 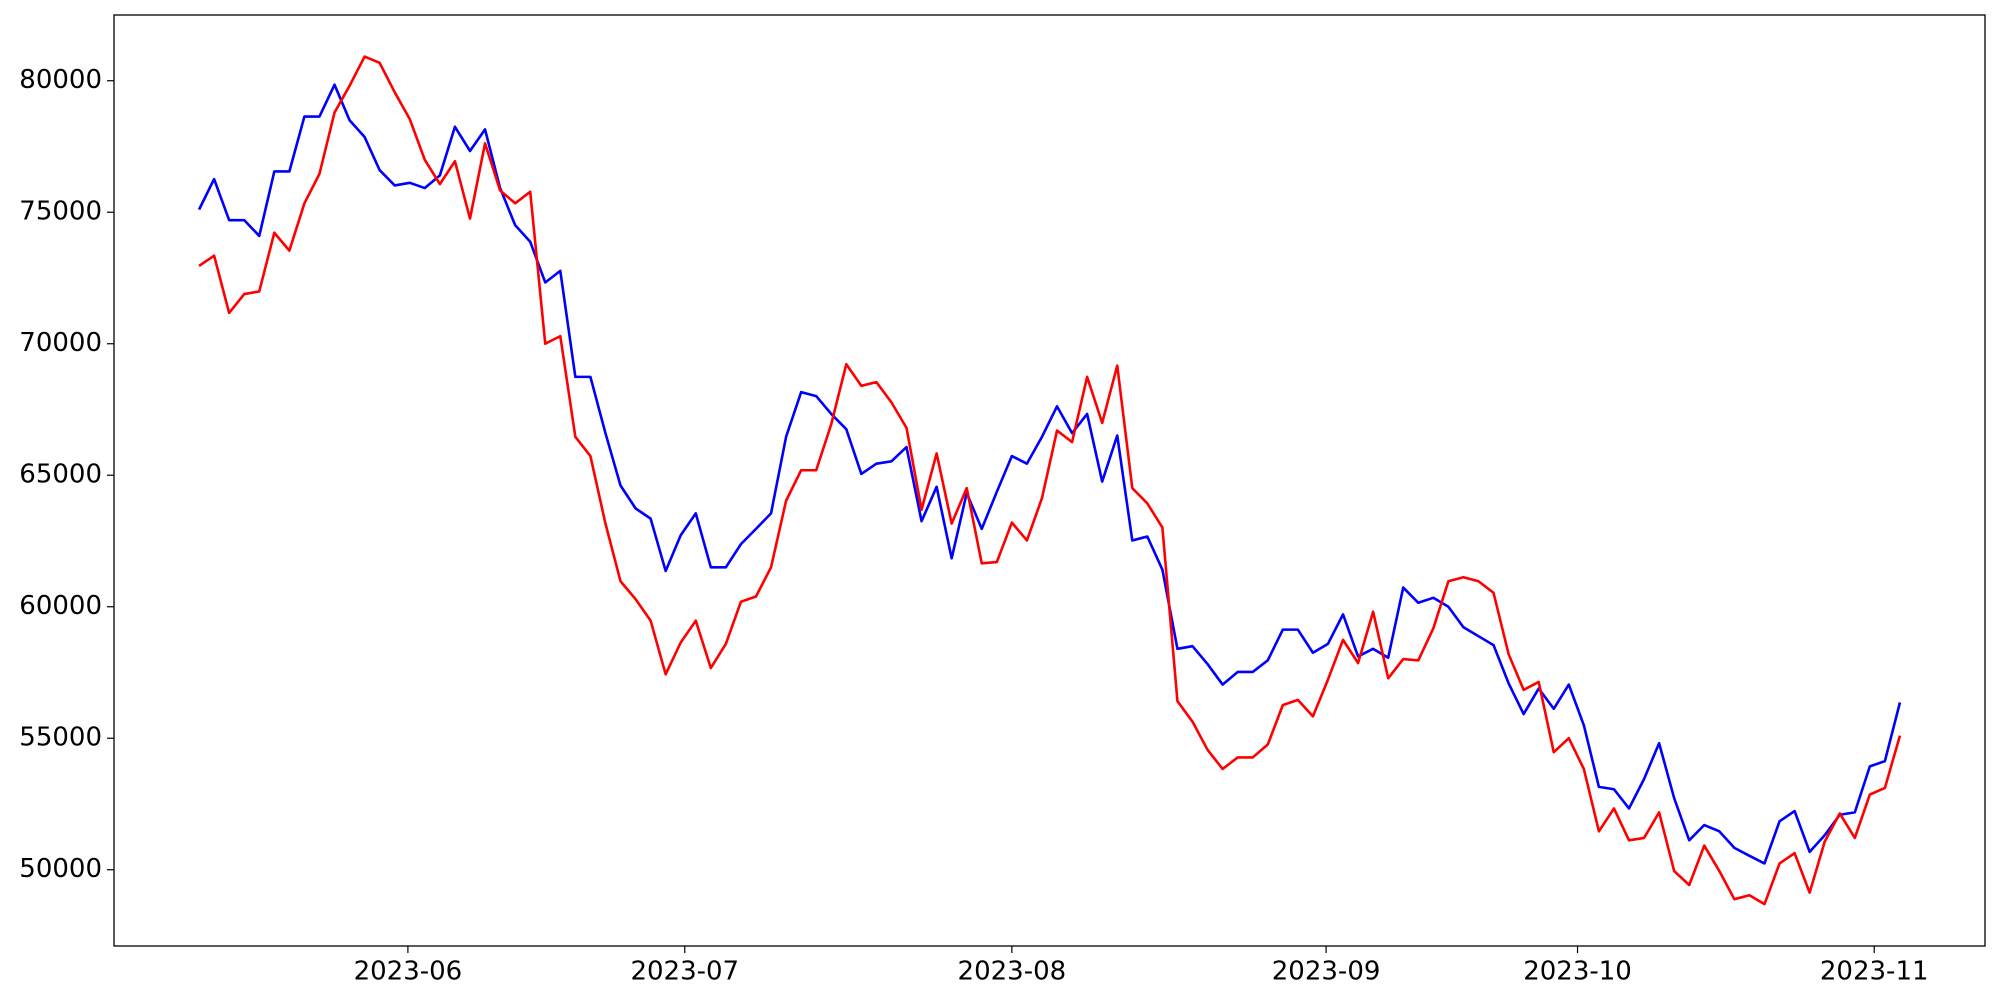 What do you see at coordinates (60, 212) in the screenshot?
I see `y-tick-label: 75000` at bounding box center [60, 212].